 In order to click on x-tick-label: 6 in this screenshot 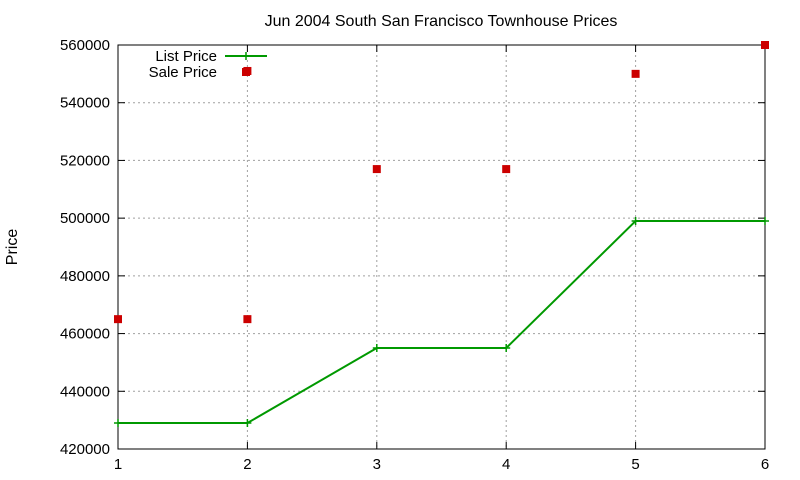, I will do `click(765, 464)`.